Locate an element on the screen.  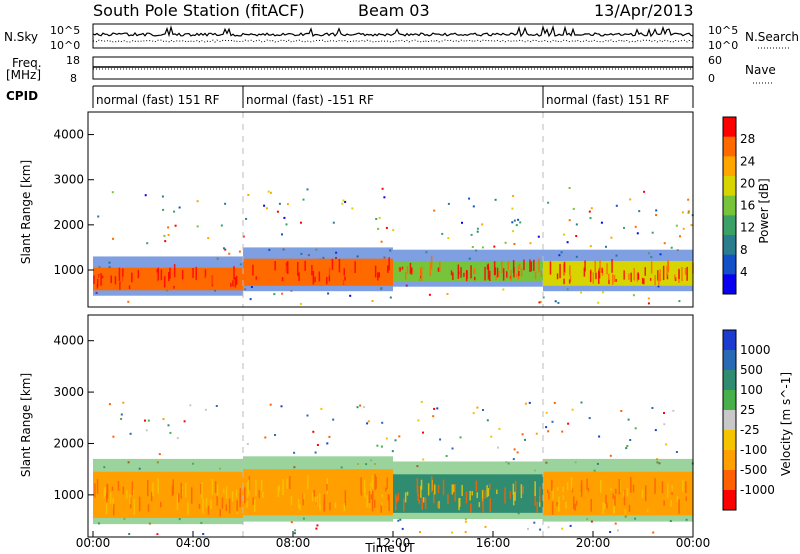
ytick-label: 4000 is located at coordinates (68, 135).